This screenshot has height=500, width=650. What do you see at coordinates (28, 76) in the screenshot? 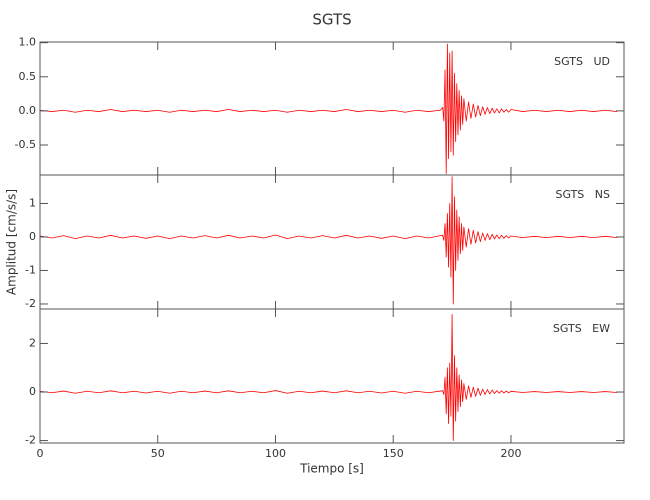
I see `y-tick-label: 0.5` at bounding box center [28, 76].